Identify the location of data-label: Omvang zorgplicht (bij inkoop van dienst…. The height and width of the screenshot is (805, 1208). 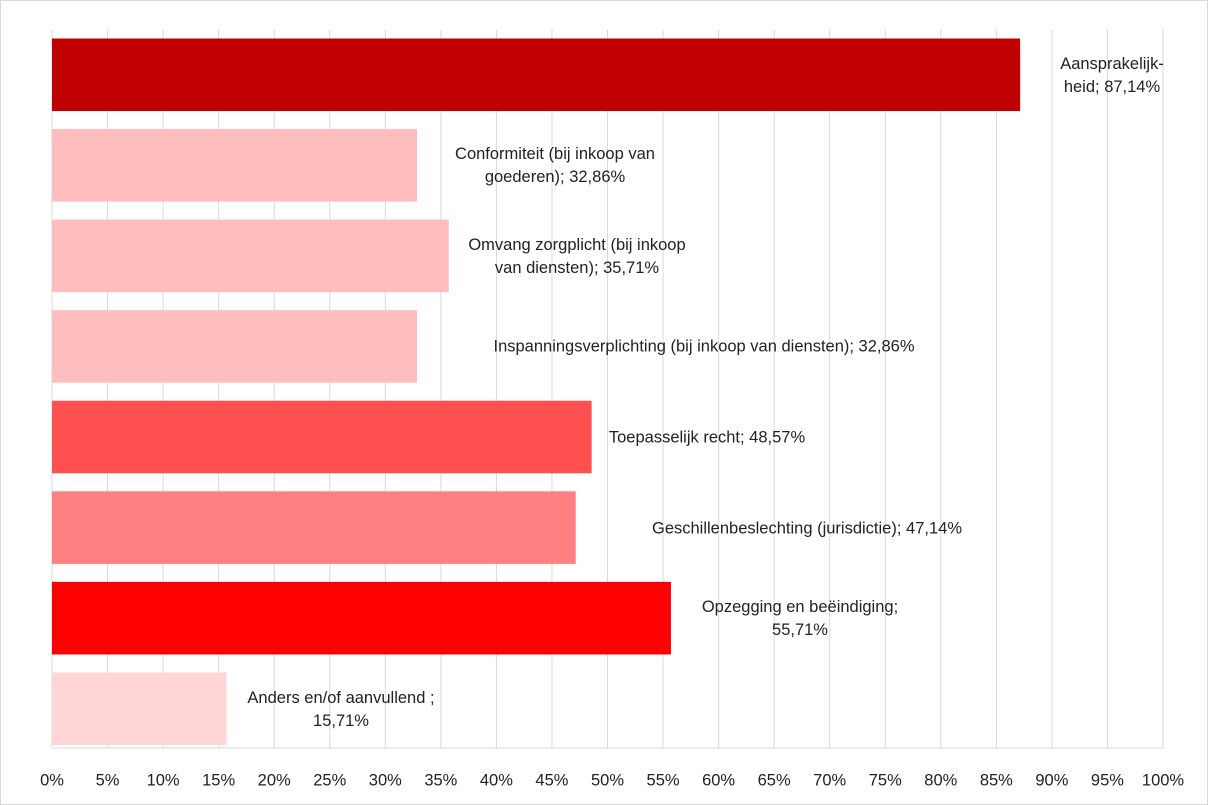
(577, 256).